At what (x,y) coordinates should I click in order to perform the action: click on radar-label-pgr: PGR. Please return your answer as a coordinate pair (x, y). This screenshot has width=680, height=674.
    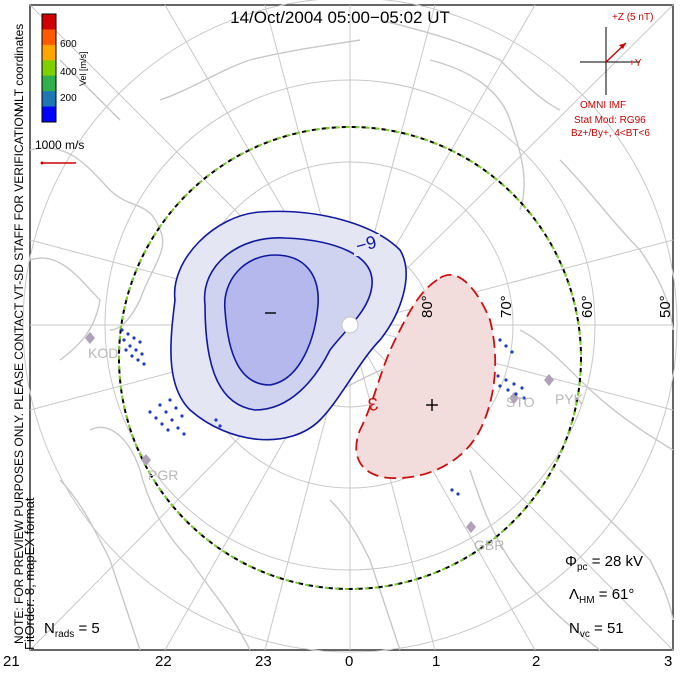
    Looking at the image, I should click on (163, 475).